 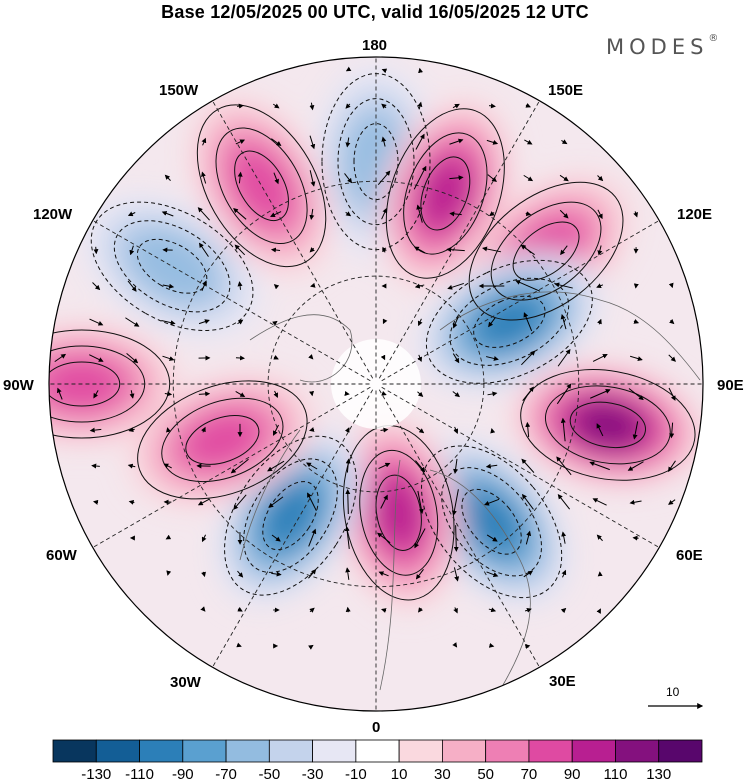 I want to click on colorbar-tick-label: 110, so click(x=615, y=774).